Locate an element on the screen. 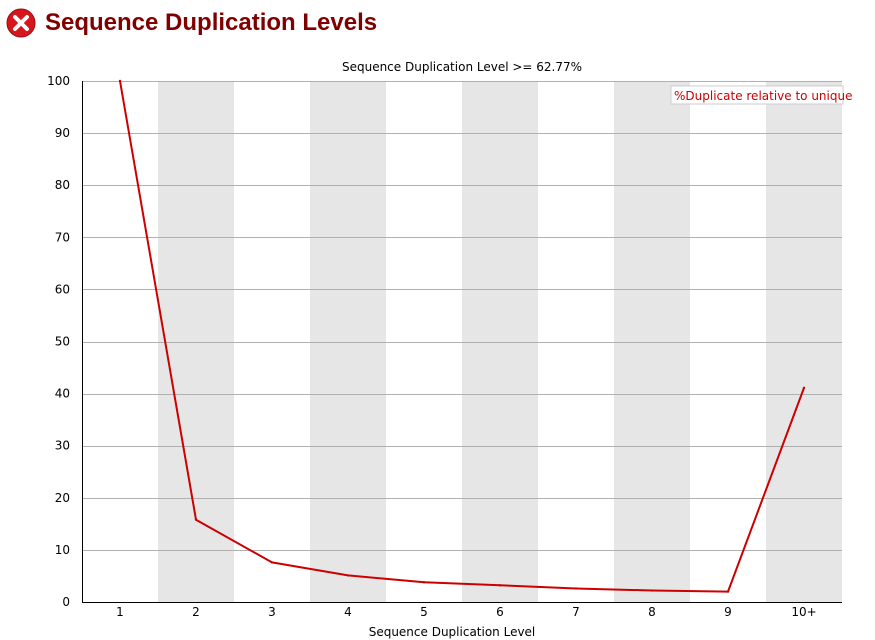  band-10+ is located at coordinates (804, 341).